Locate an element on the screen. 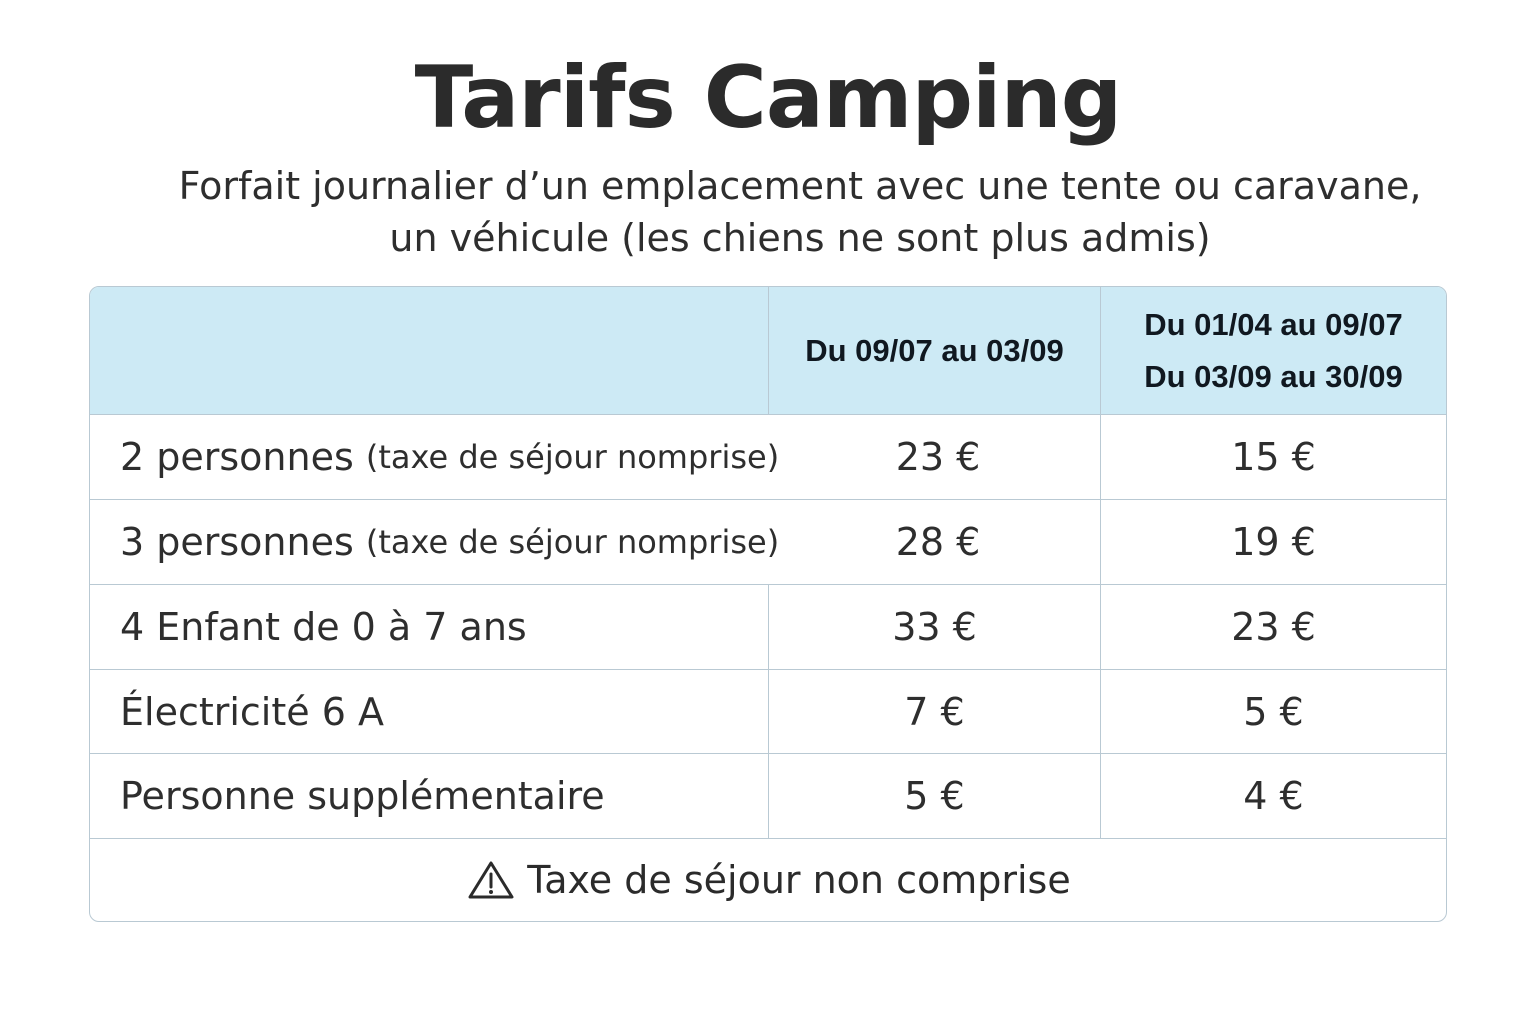 The image size is (1536, 1024). table-row: Électricité 6 A 7 € 5 € is located at coordinates (768, 712).